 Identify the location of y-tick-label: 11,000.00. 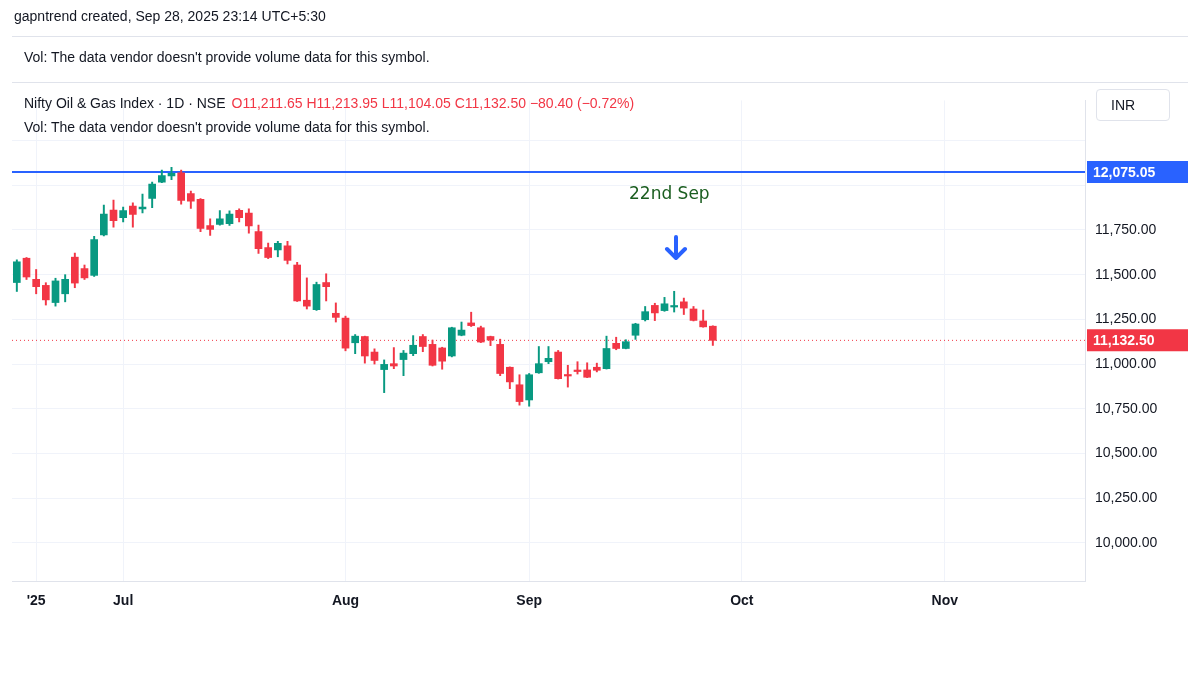
(1126, 362).